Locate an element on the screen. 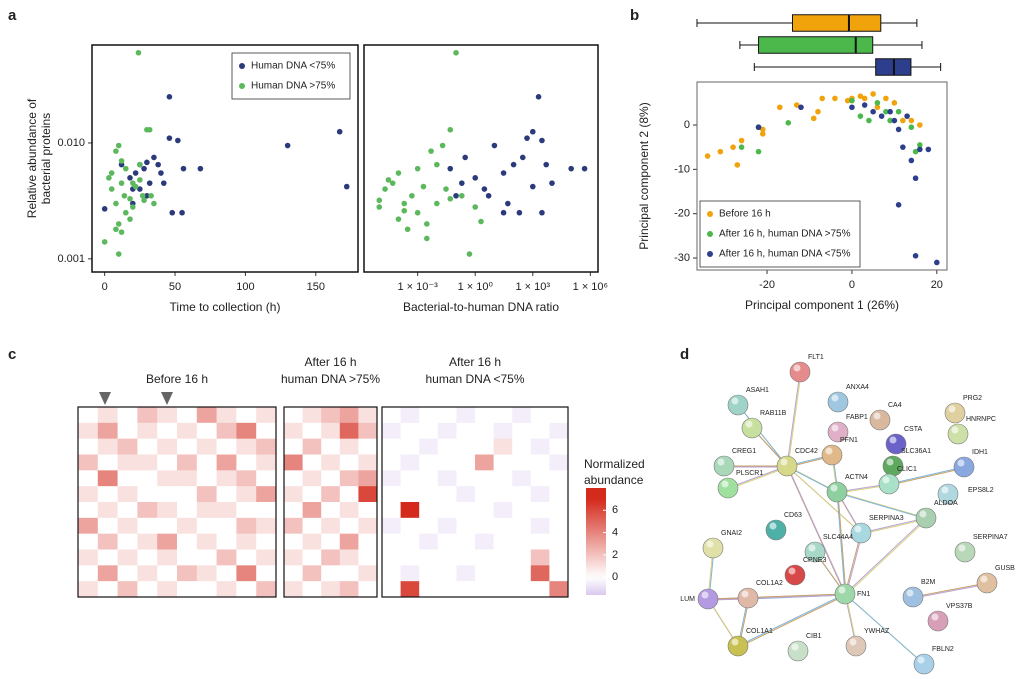 The width and height of the screenshot is (1028, 679). panel-label: c is located at coordinates (12, 354).